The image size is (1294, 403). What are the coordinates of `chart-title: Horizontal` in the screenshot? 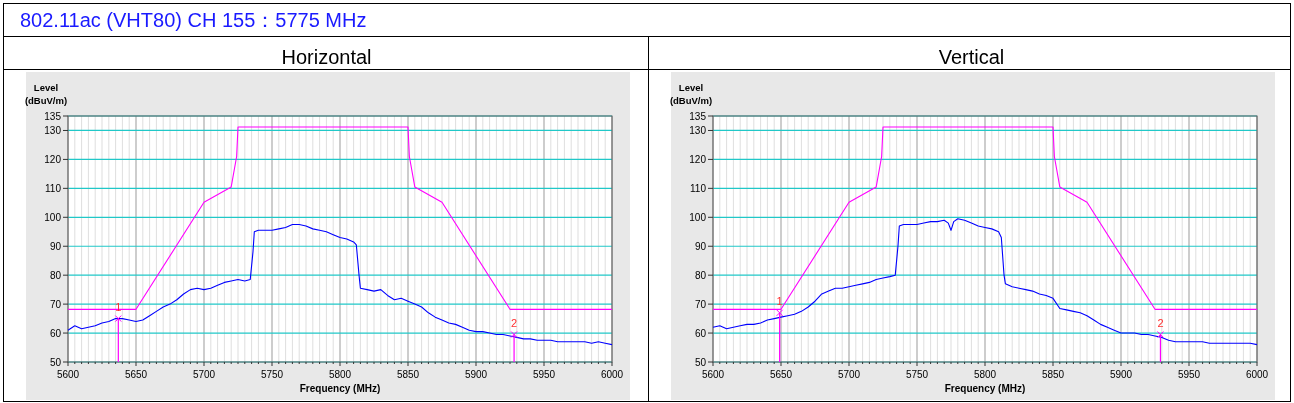 It's located at (326, 57).